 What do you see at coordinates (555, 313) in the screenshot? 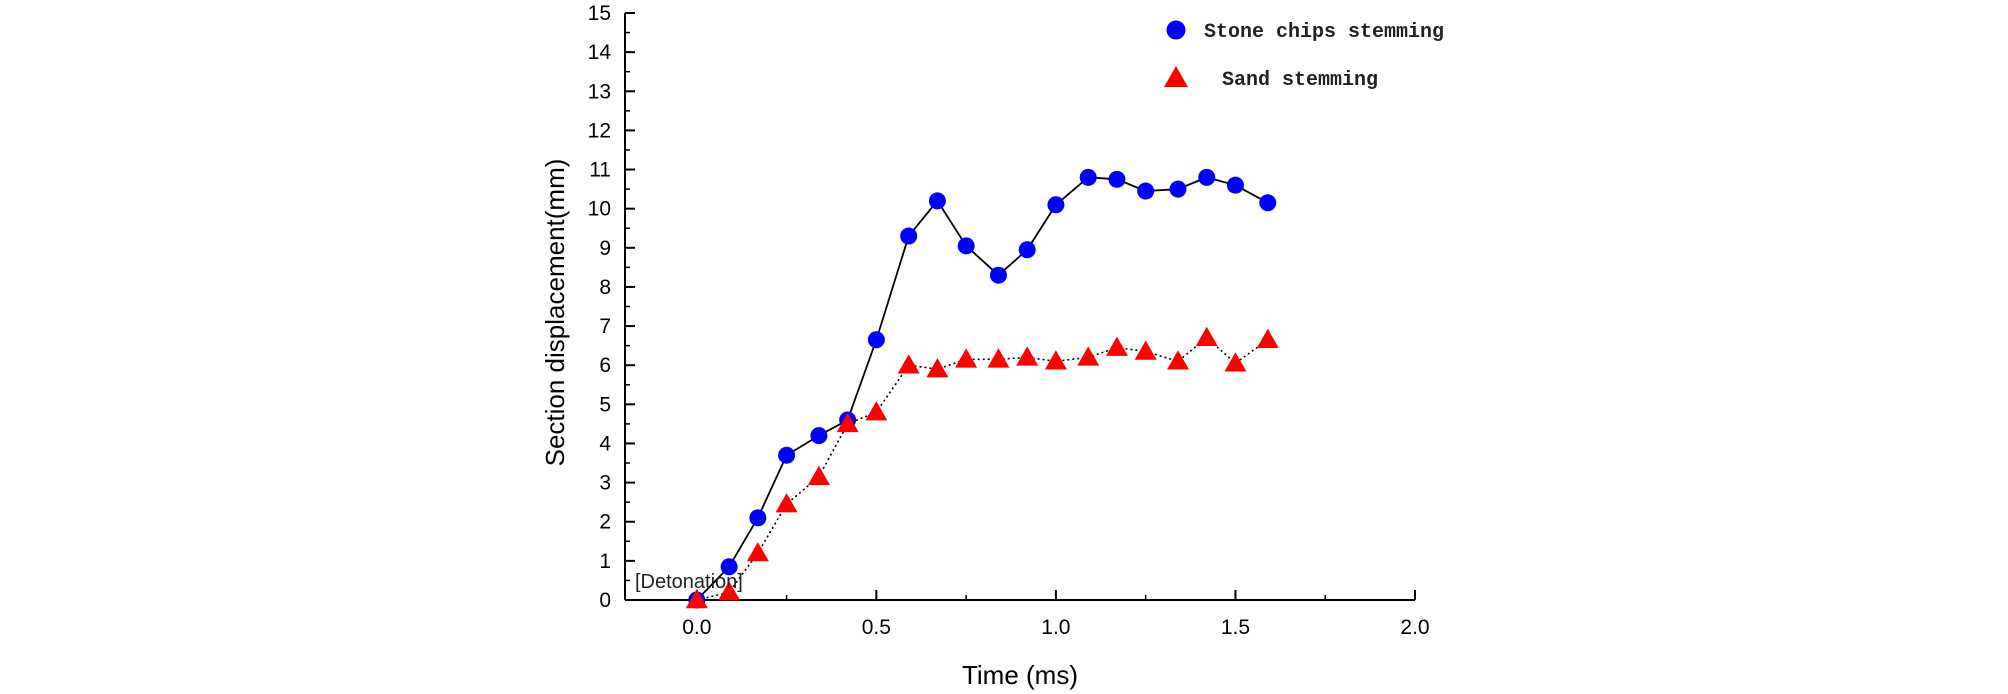
I see `y-axis-title: Section displacement(mm)` at bounding box center [555, 313].